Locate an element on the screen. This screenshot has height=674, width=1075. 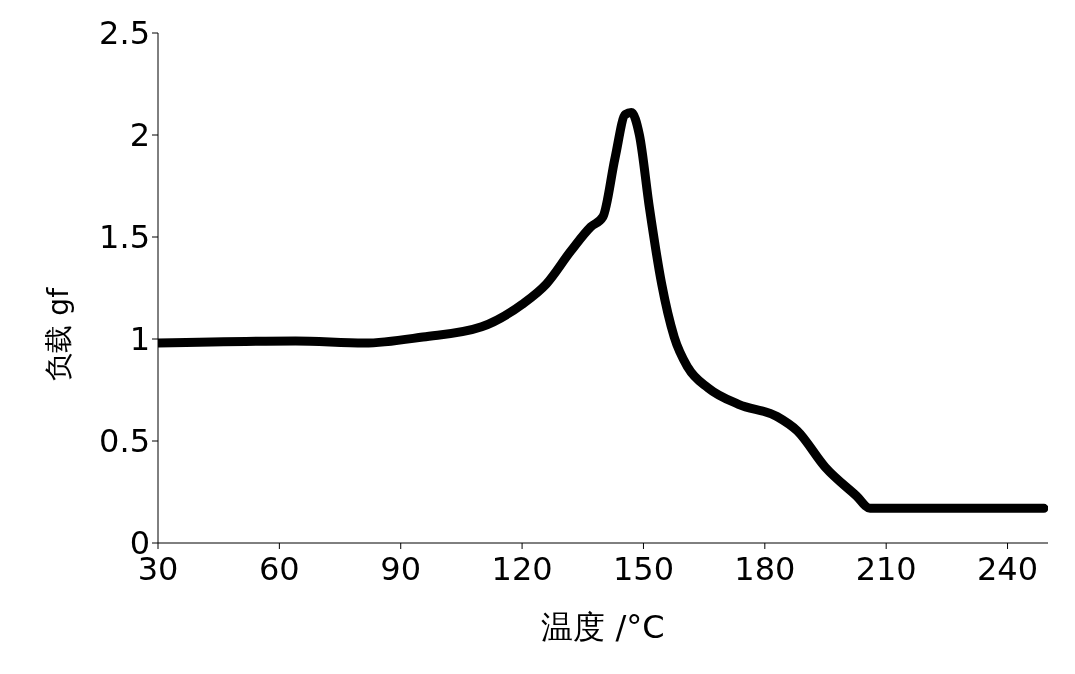
x-tick-label: 150 is located at coordinates (643, 568).